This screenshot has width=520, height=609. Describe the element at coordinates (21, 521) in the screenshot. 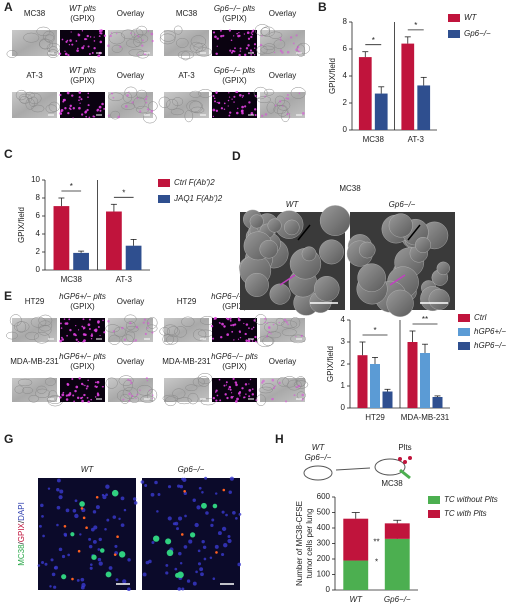

I see `label-part: /` at that location.